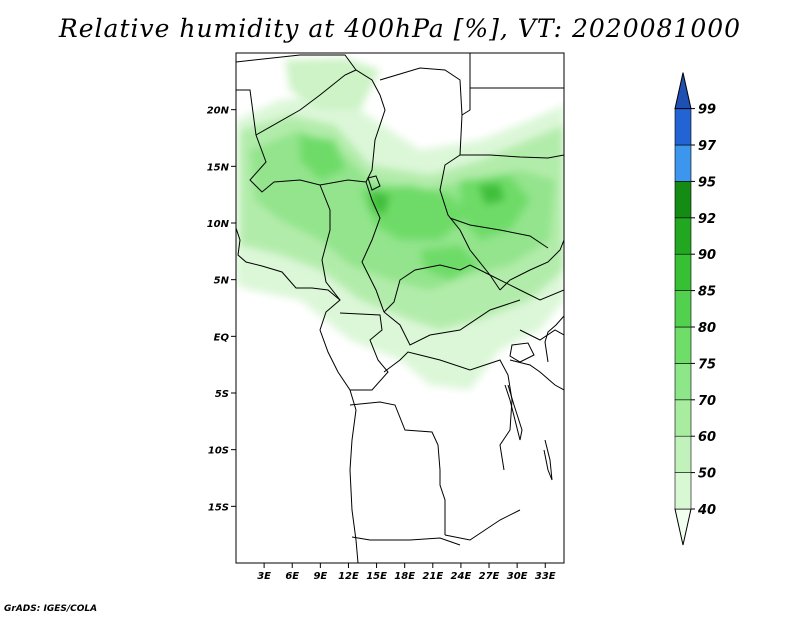 This screenshot has height=618, width=800. Describe the element at coordinates (332, 84) in the screenshot. I see `humidity-area-top` at that location.